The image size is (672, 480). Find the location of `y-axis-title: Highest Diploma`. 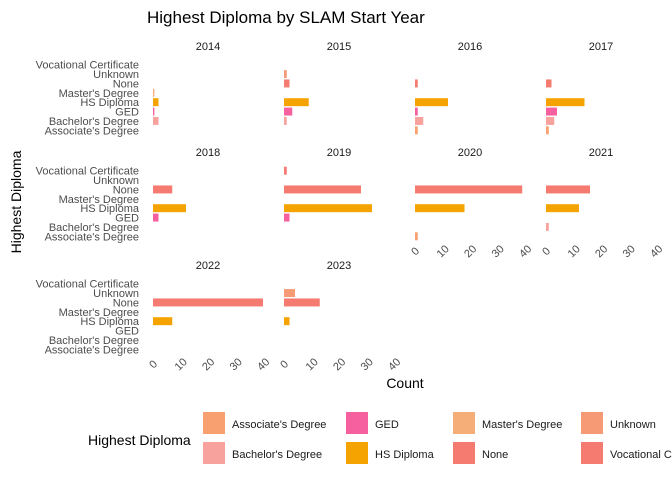

y-axis-title: Highest Diploma is located at coordinates (16, 201).